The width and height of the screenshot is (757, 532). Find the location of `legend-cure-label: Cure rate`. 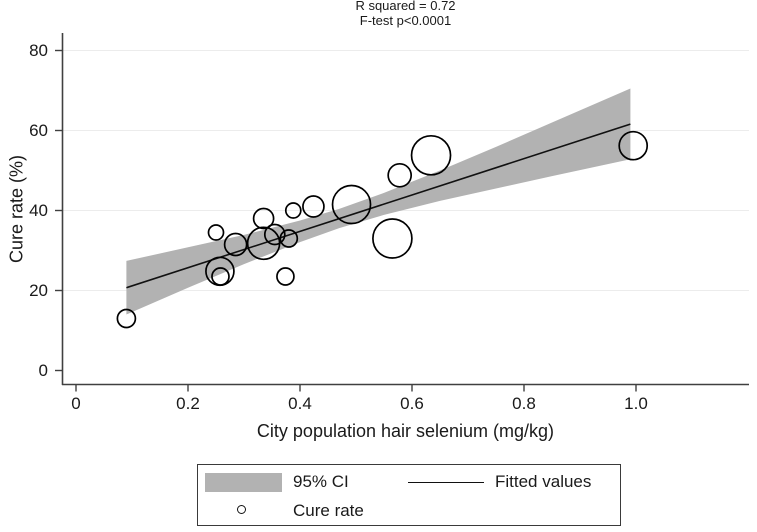

legend-cure-label: Cure rate is located at coordinates (328, 510).